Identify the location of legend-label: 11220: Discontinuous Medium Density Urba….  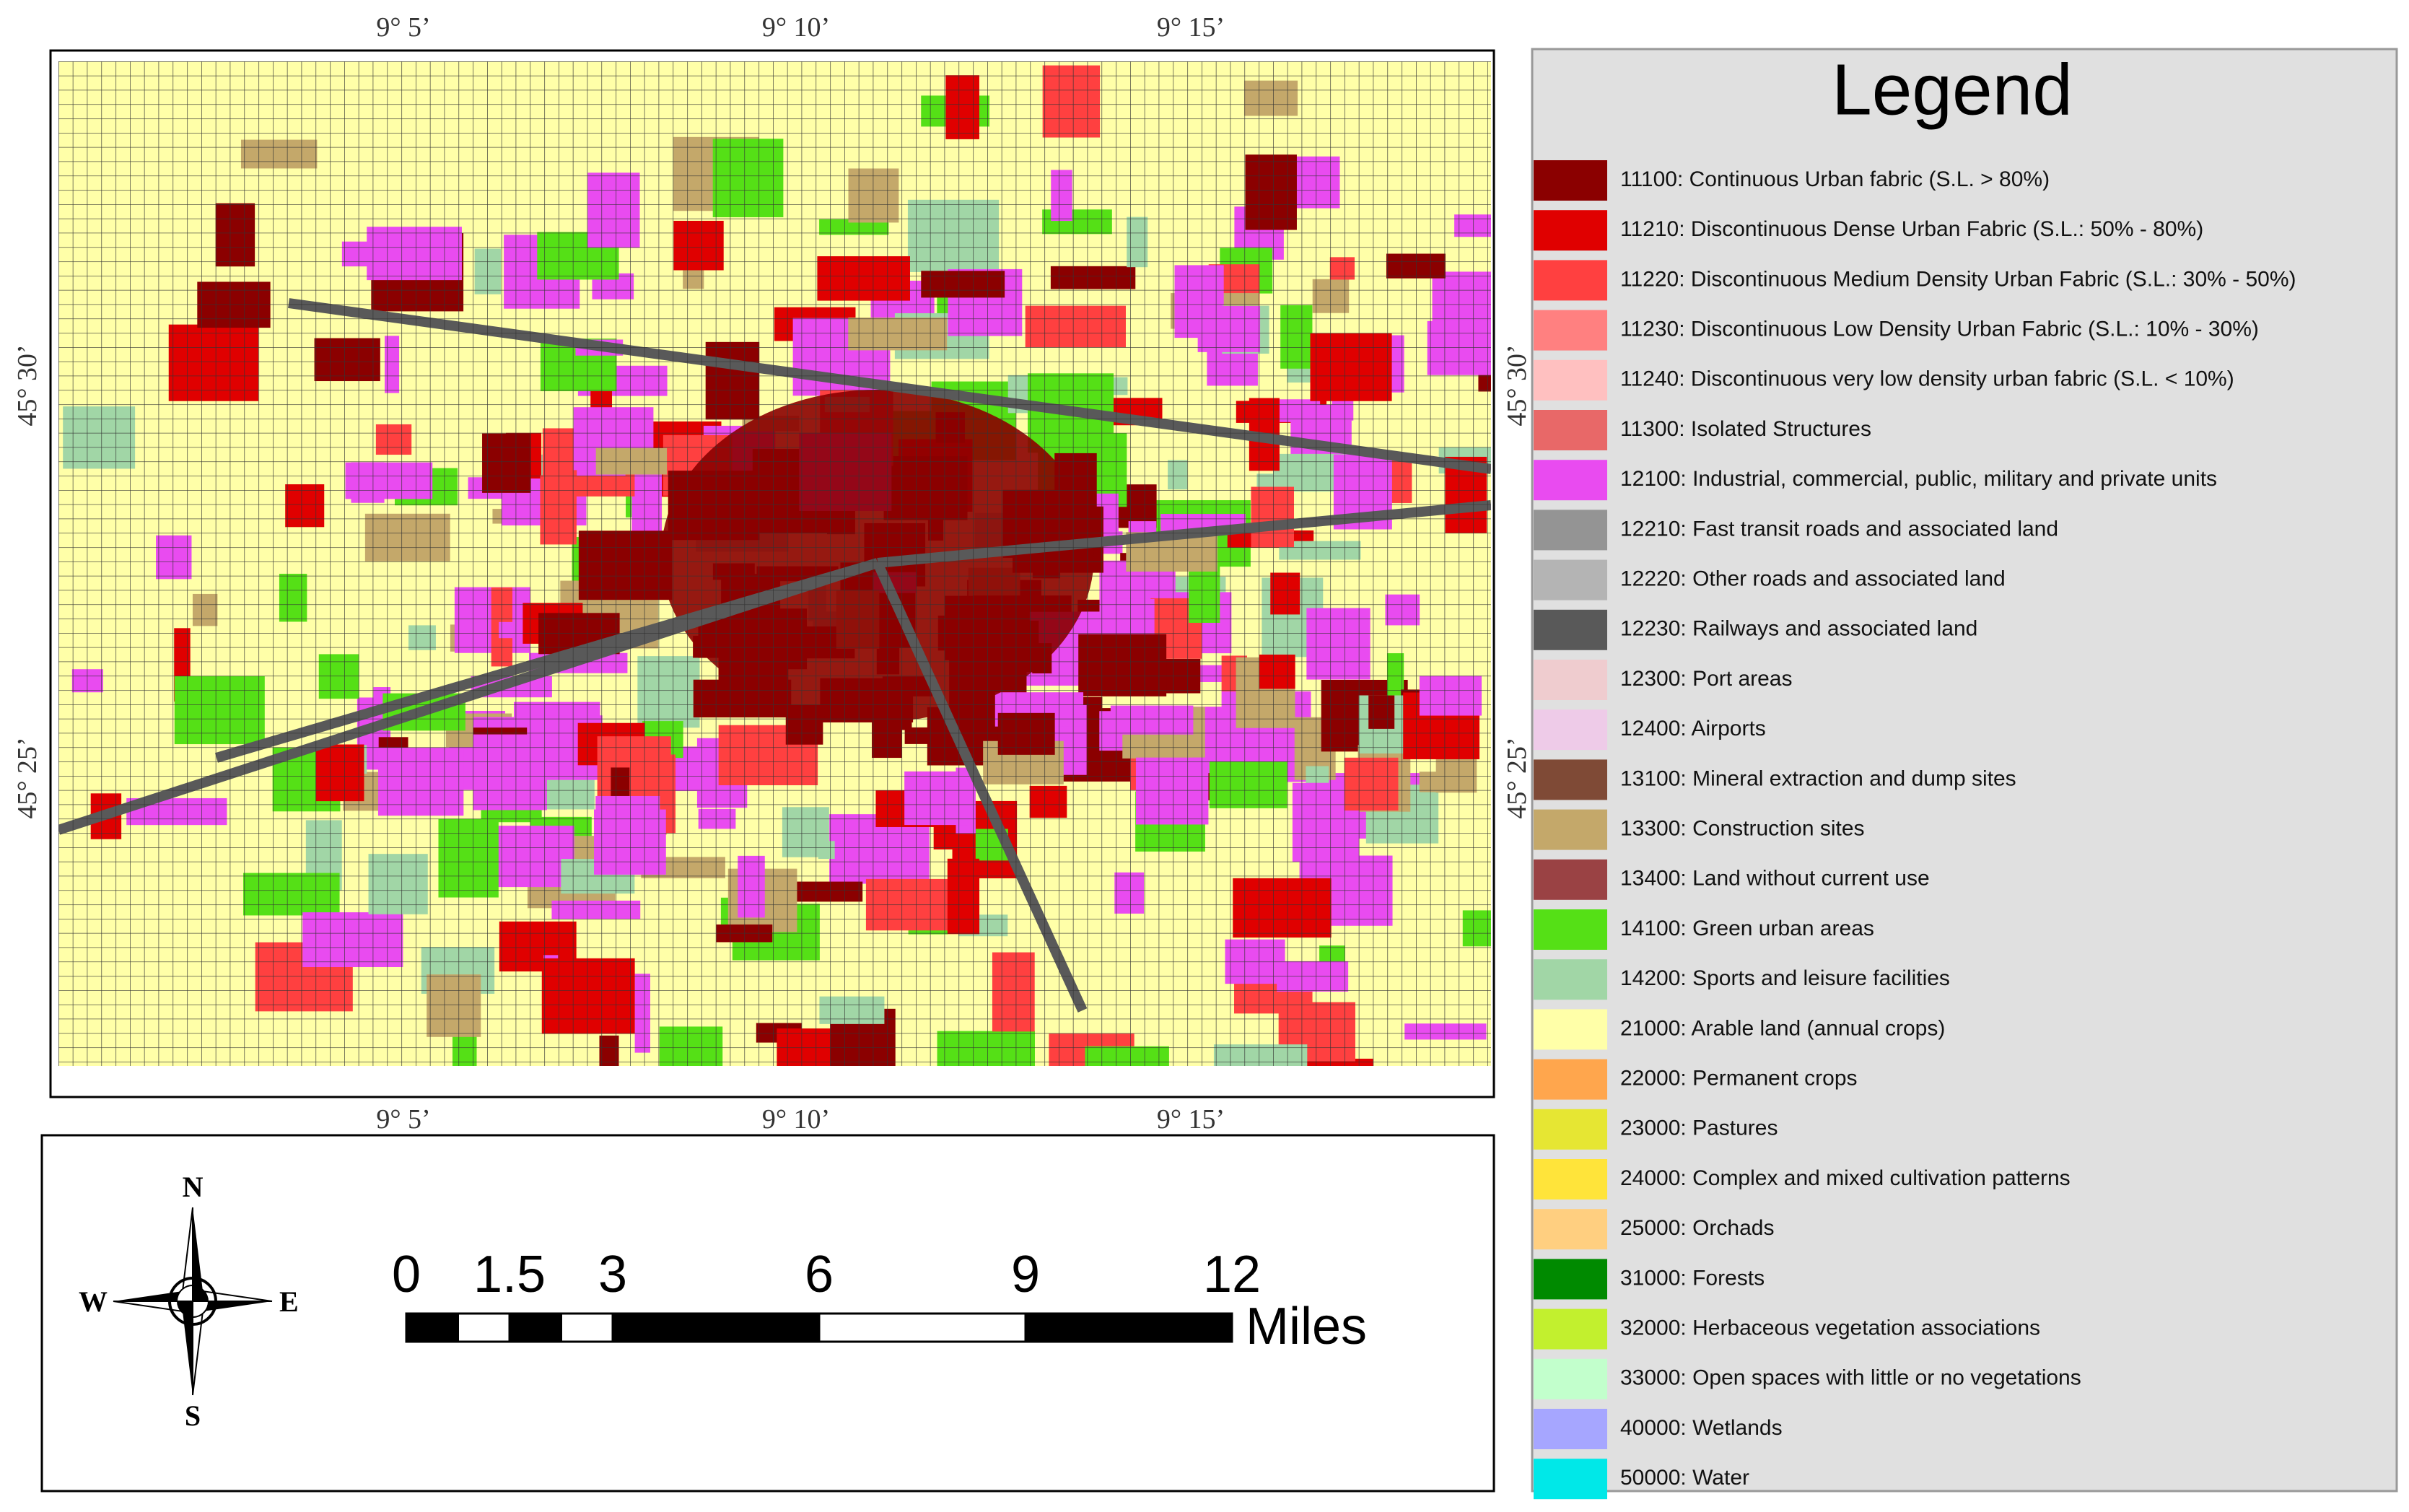
(1958, 279).